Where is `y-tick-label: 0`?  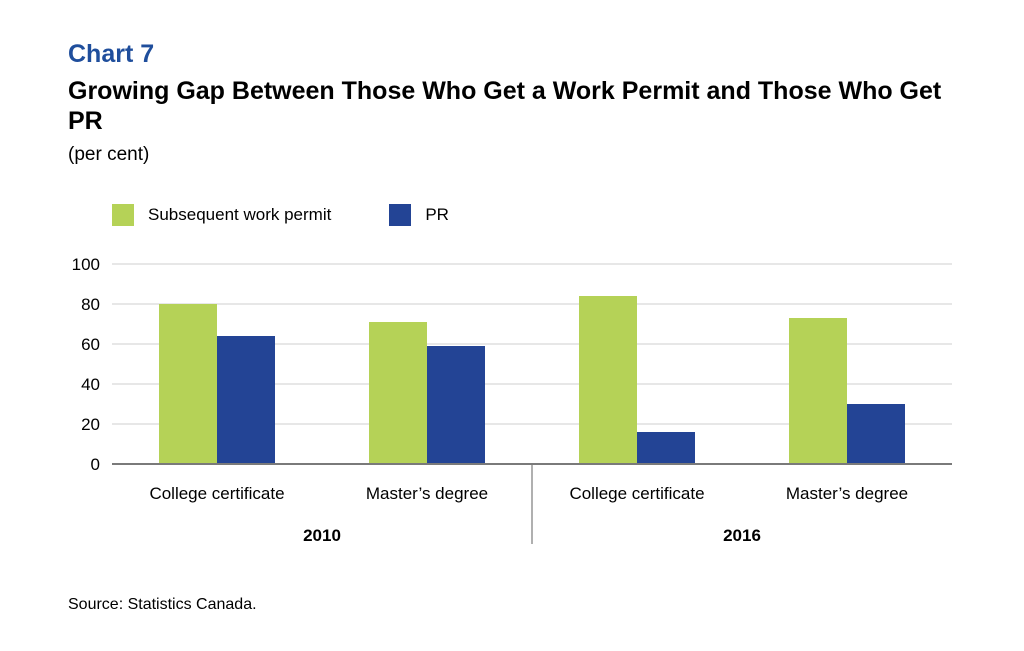 y-tick-label: 0 is located at coordinates (95, 464).